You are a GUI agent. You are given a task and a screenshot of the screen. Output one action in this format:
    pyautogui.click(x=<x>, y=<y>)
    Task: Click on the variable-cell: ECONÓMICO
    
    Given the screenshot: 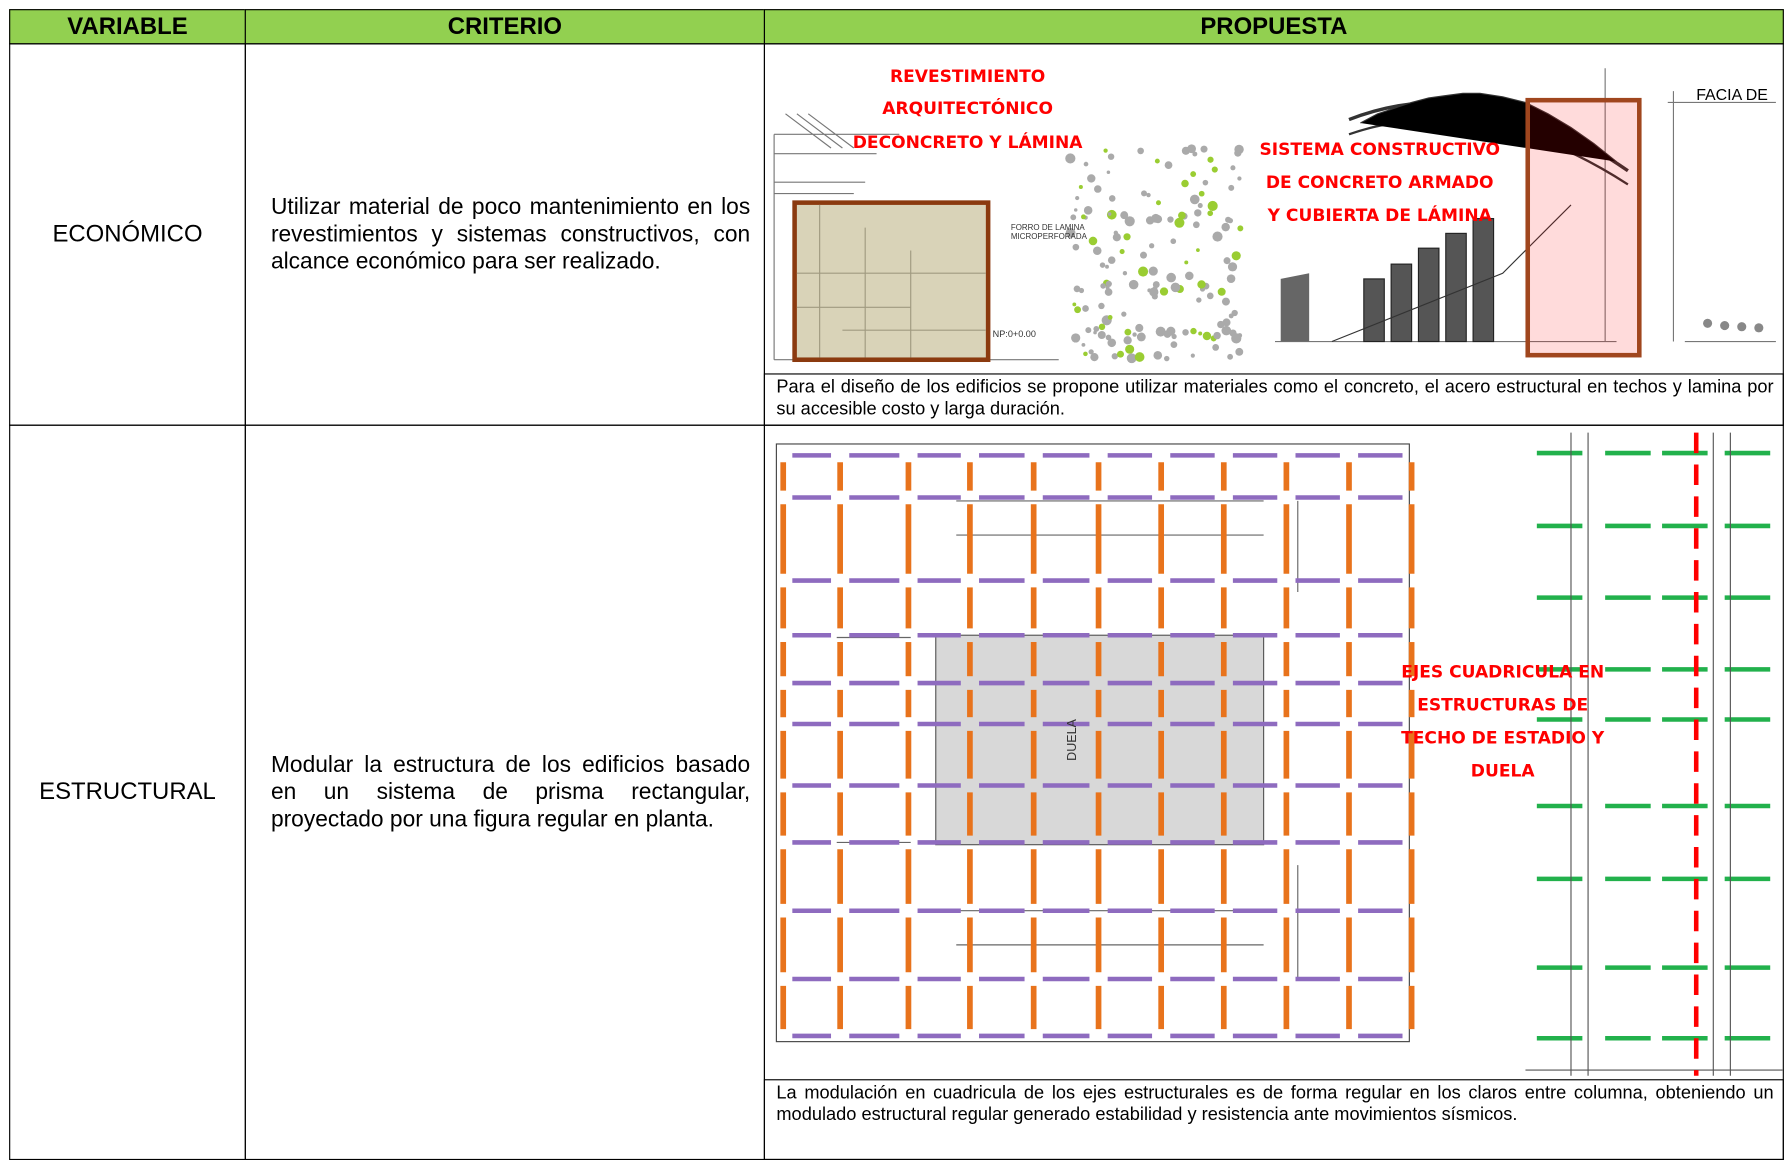 What is the action you would take?
    pyautogui.click(x=127, y=234)
    